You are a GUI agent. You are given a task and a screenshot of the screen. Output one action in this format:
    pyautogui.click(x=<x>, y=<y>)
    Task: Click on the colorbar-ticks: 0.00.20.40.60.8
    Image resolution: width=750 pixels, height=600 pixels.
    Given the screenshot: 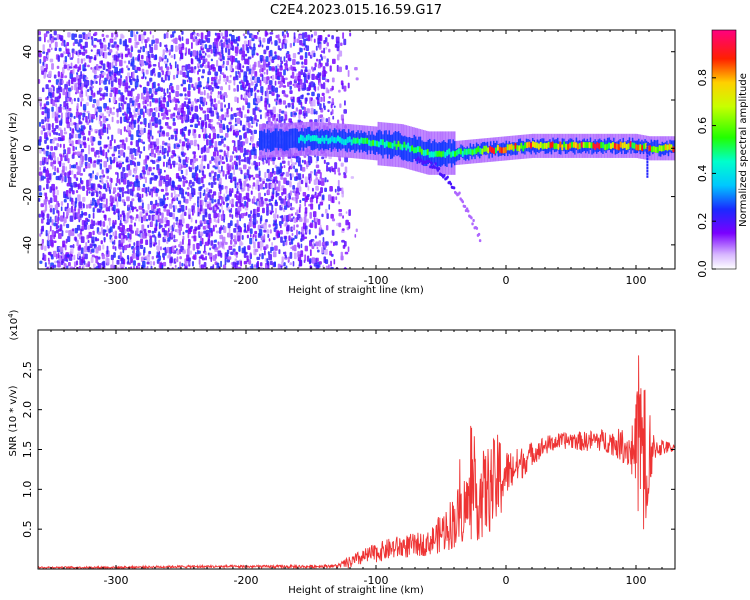 What is the action you would take?
    pyautogui.click(x=706, y=173)
    